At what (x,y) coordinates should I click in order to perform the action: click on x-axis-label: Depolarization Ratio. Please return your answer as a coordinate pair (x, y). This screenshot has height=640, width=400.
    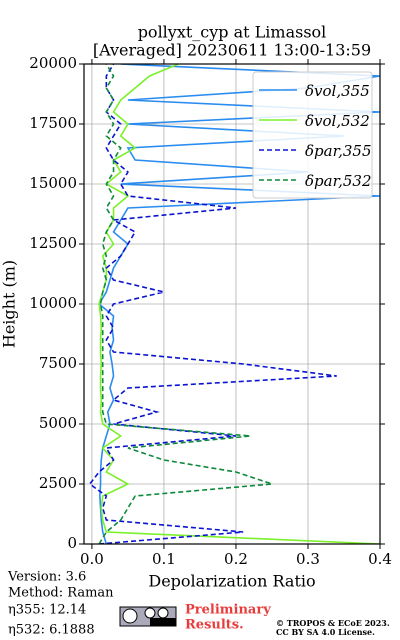
    Looking at the image, I should click on (231, 581).